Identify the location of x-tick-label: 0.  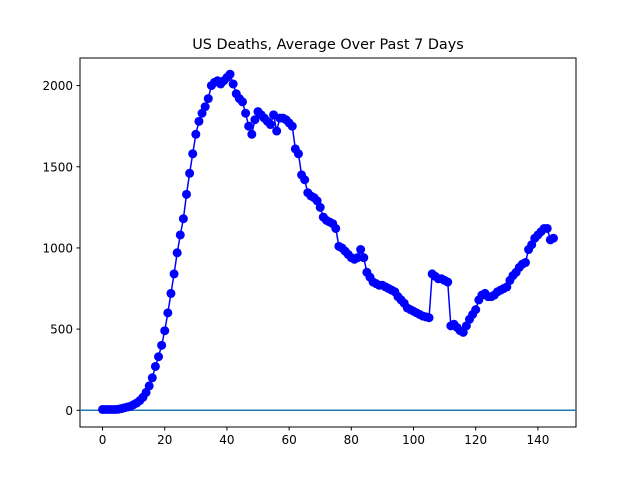
(103, 440).